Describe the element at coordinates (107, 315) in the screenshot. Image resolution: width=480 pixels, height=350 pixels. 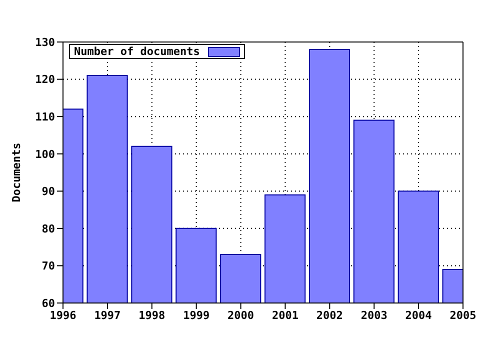
I see `x-tick-label: 1997` at that location.